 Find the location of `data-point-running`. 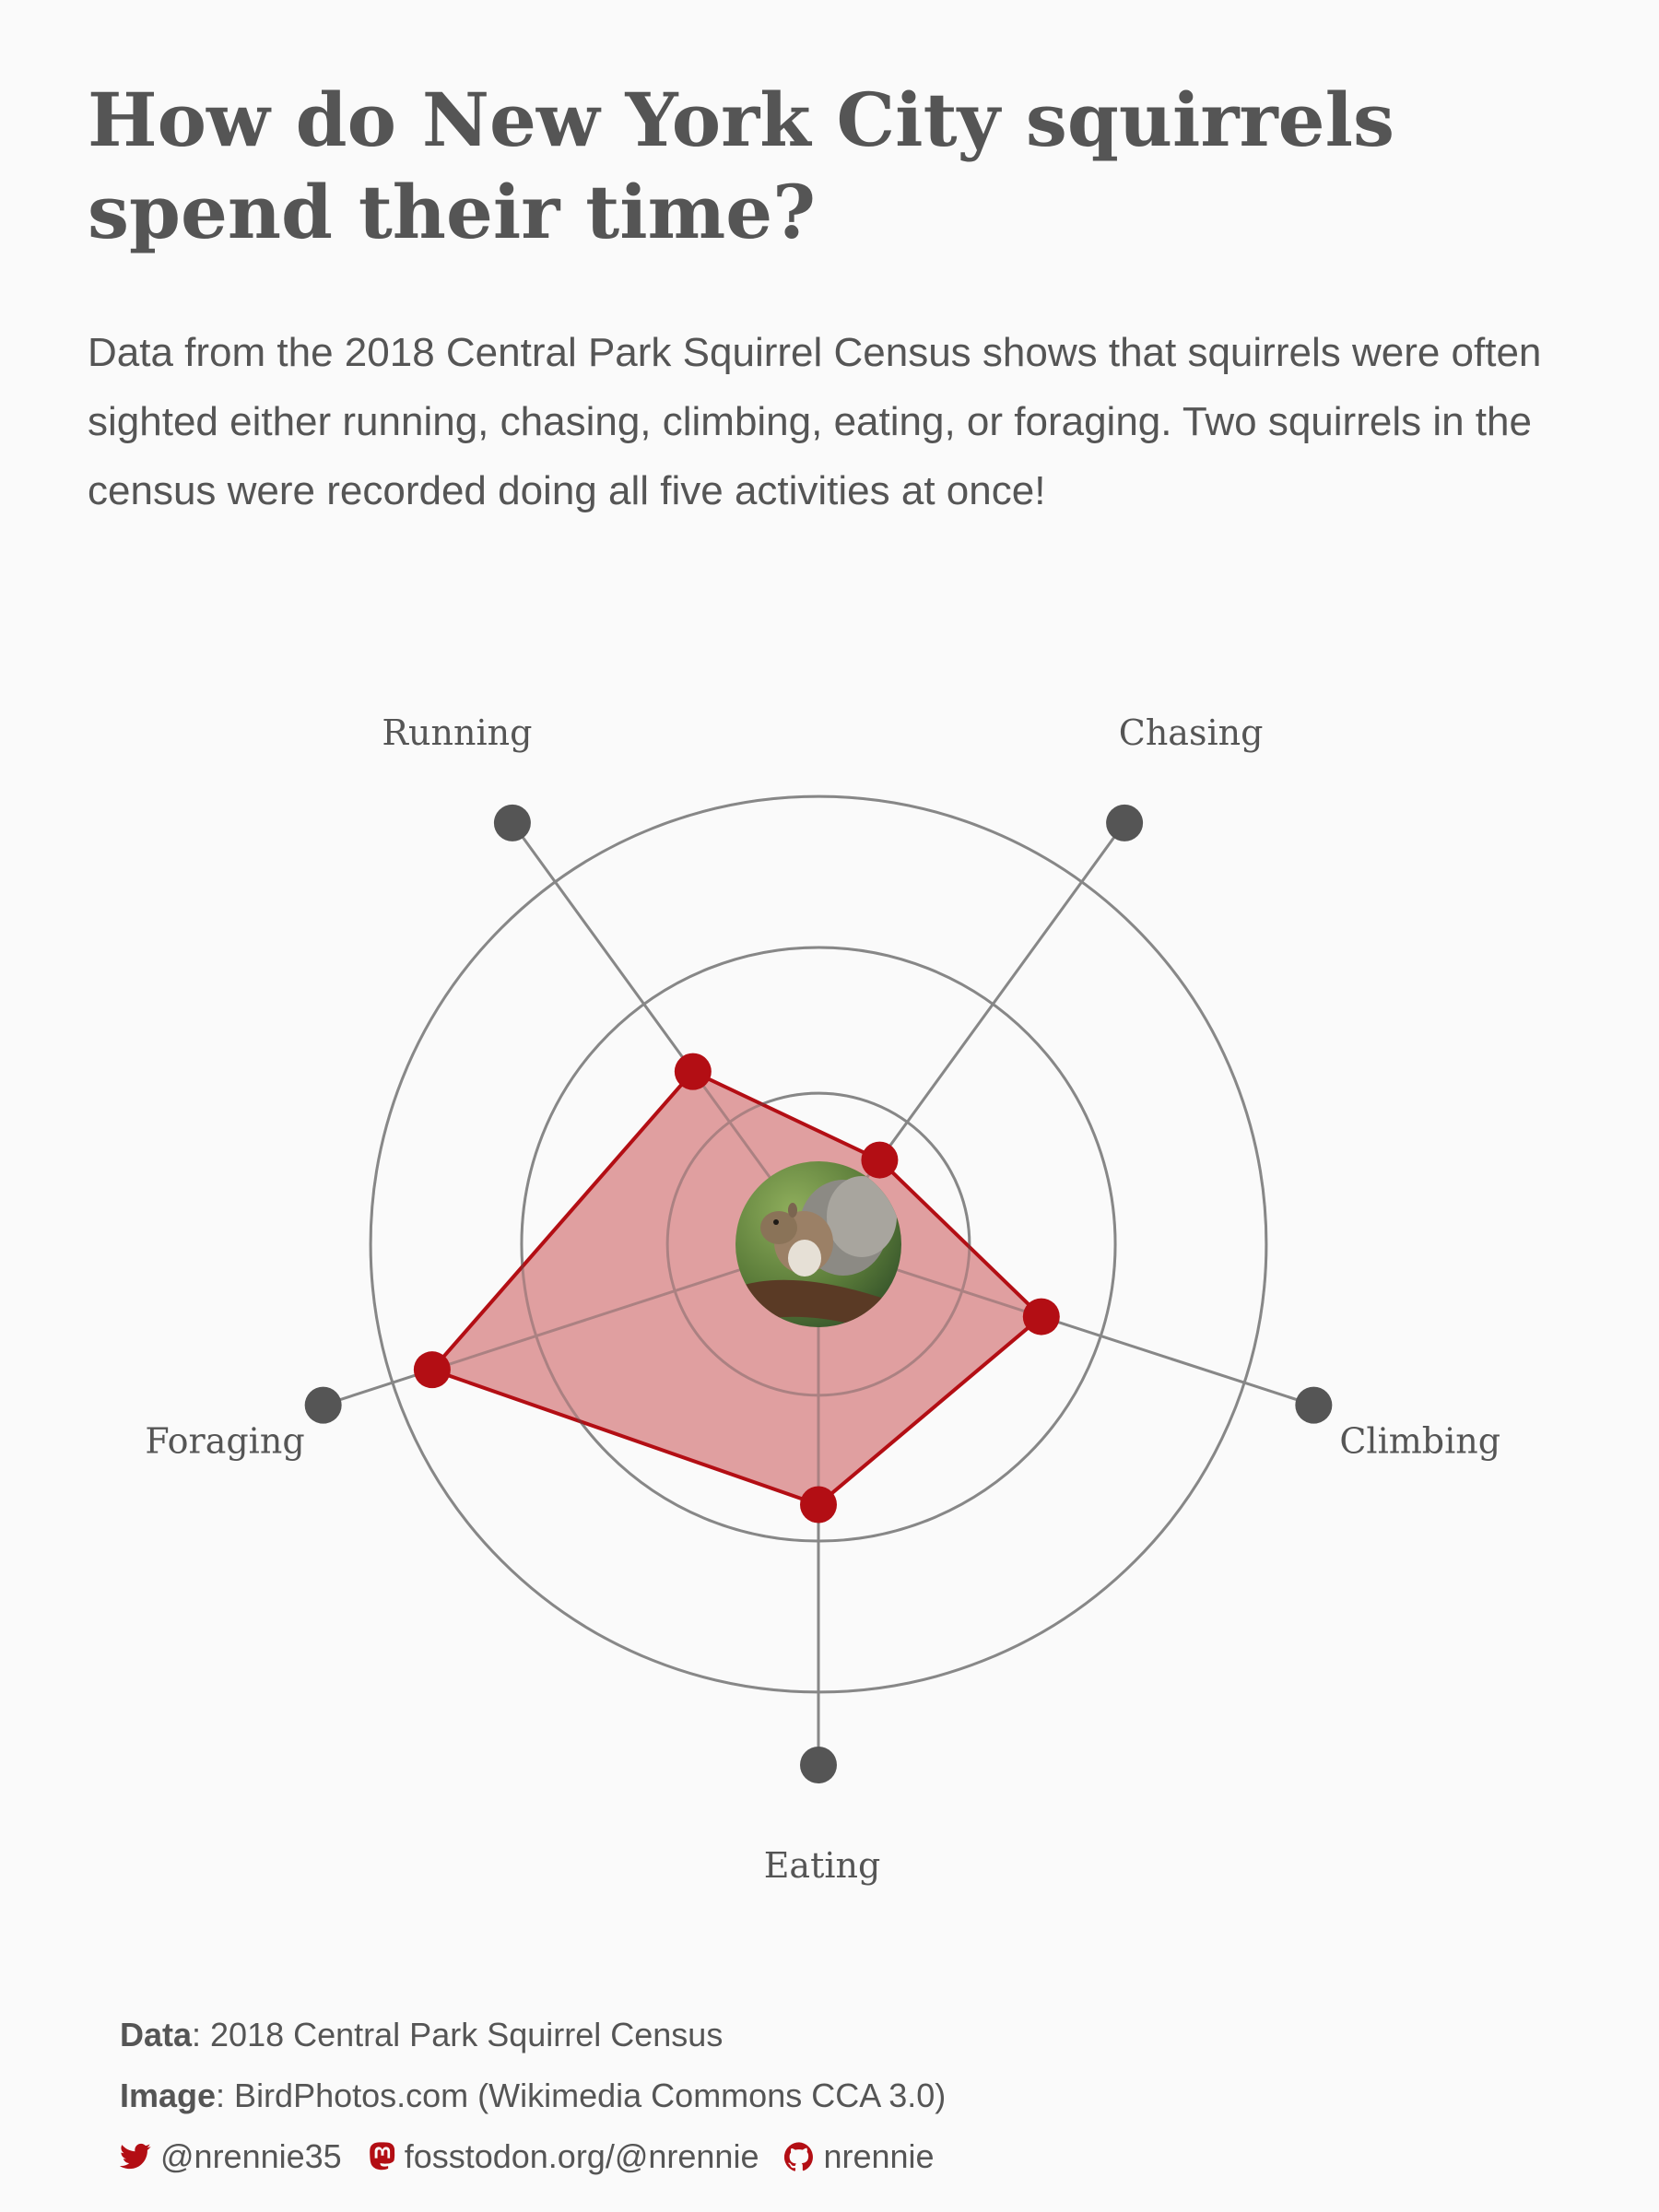

data-point-running is located at coordinates (693, 1071).